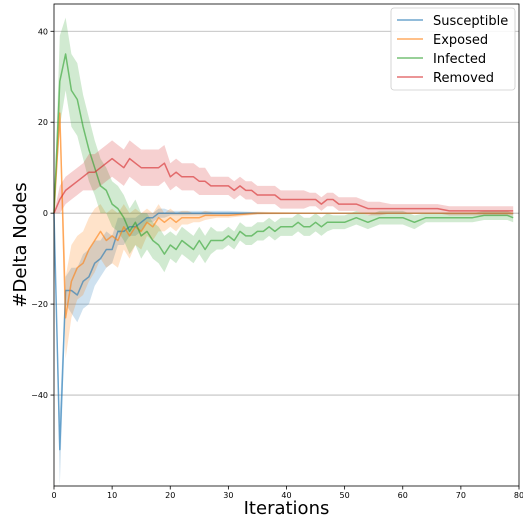 Image resolution: width=523 pixels, height=525 pixels. Describe the element at coordinates (460, 40) in the screenshot. I see `legend-label-exposed: Exposed` at that location.